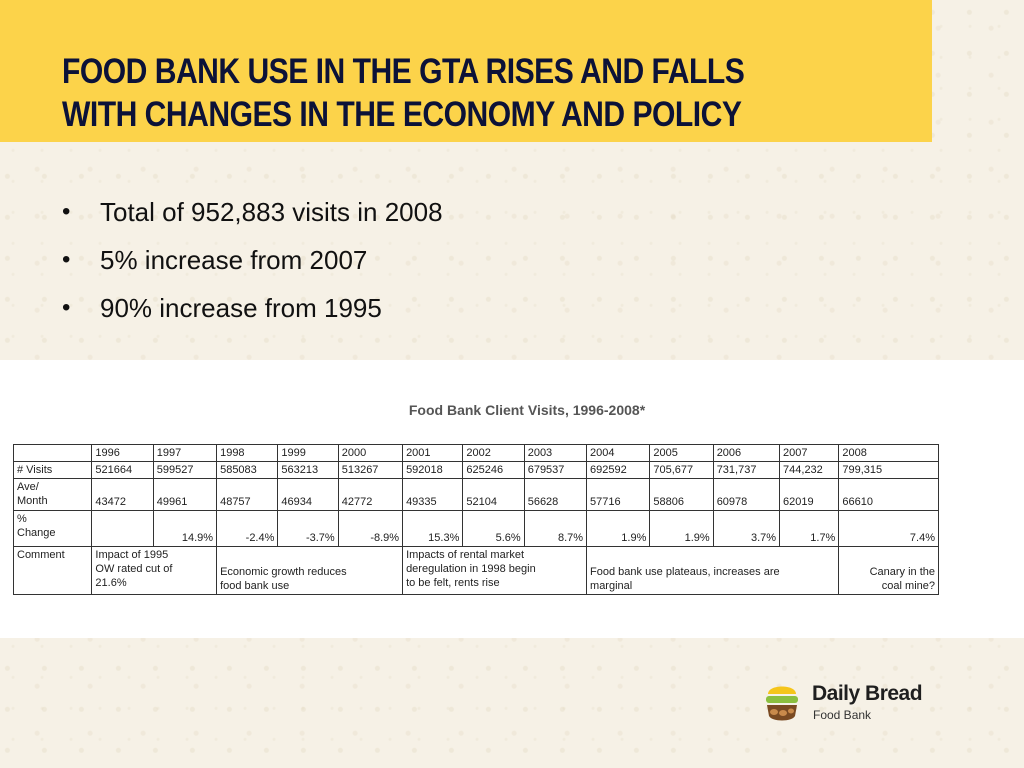 This screenshot has height=768, width=1024. What do you see at coordinates (154, 570) in the screenshot?
I see `comment-cell: Impact of 1995 OW rated cut of 21.6%` at bounding box center [154, 570].